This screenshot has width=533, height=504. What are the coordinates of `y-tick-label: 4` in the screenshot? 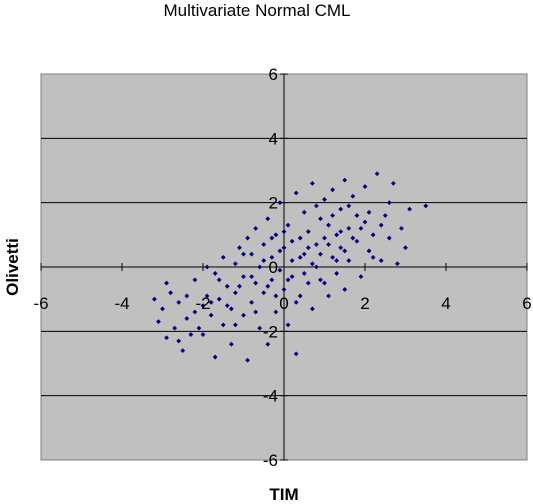 It's located at (273, 138).